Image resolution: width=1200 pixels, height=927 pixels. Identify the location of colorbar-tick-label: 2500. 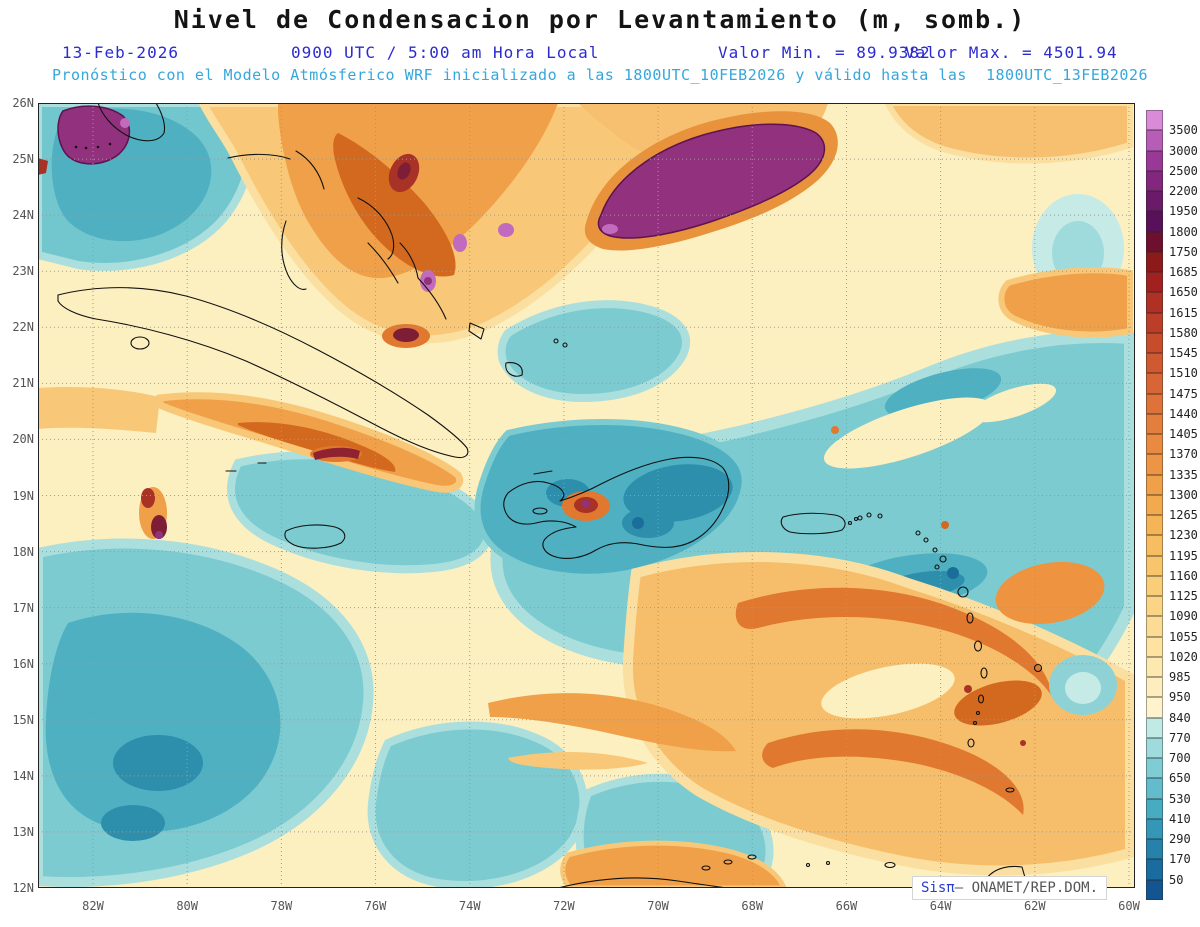
(1183, 170).